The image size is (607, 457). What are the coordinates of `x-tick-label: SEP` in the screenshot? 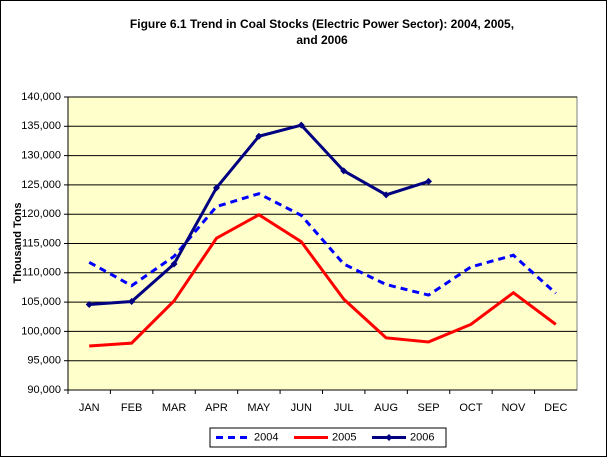 It's located at (429, 408).